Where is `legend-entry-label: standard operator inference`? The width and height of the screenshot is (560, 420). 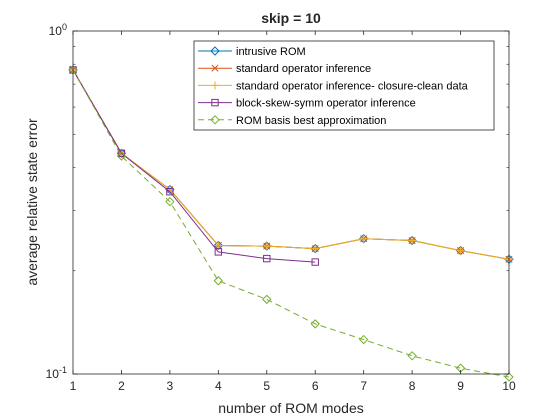 legend-entry-label: standard operator inference is located at coordinates (303, 69).